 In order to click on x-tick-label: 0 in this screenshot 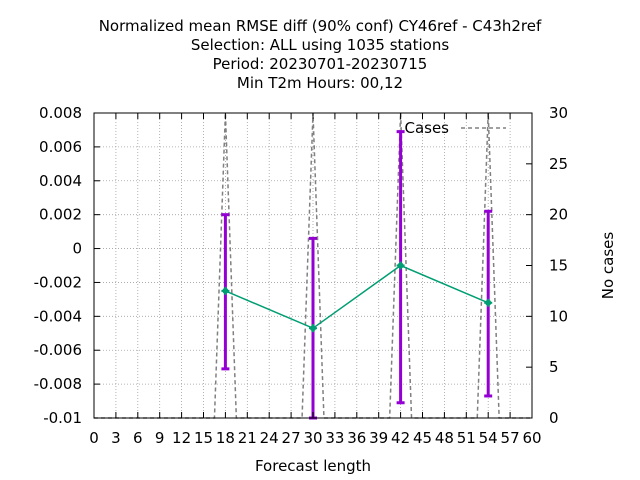, I will do `click(94, 438)`.